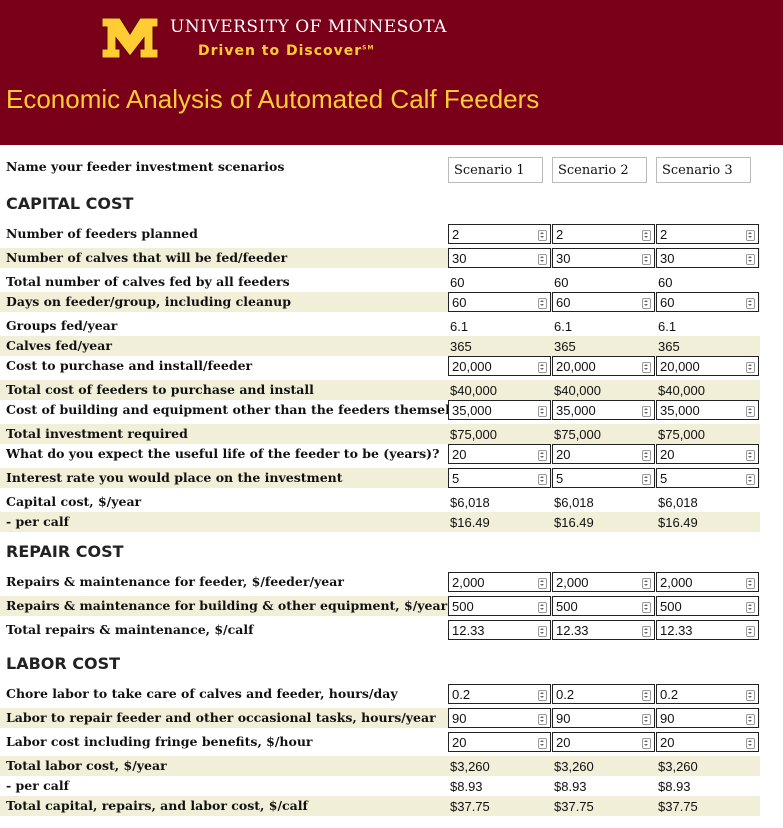 The image size is (783, 828). I want to click on scenario-1-number-input: 12.33, so click(499, 630).